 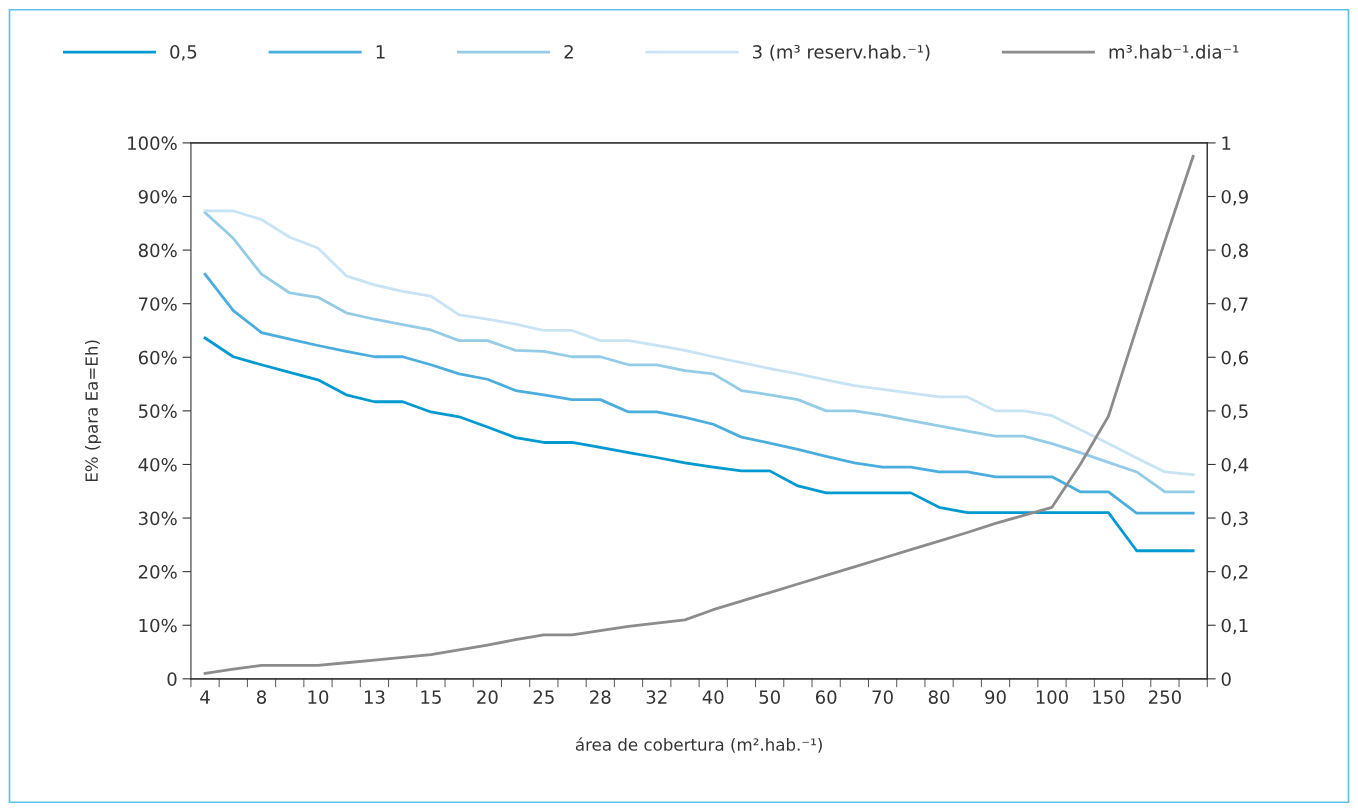 What do you see at coordinates (1226, 679) in the screenshot?
I see `y2-tick-label: 0` at bounding box center [1226, 679].